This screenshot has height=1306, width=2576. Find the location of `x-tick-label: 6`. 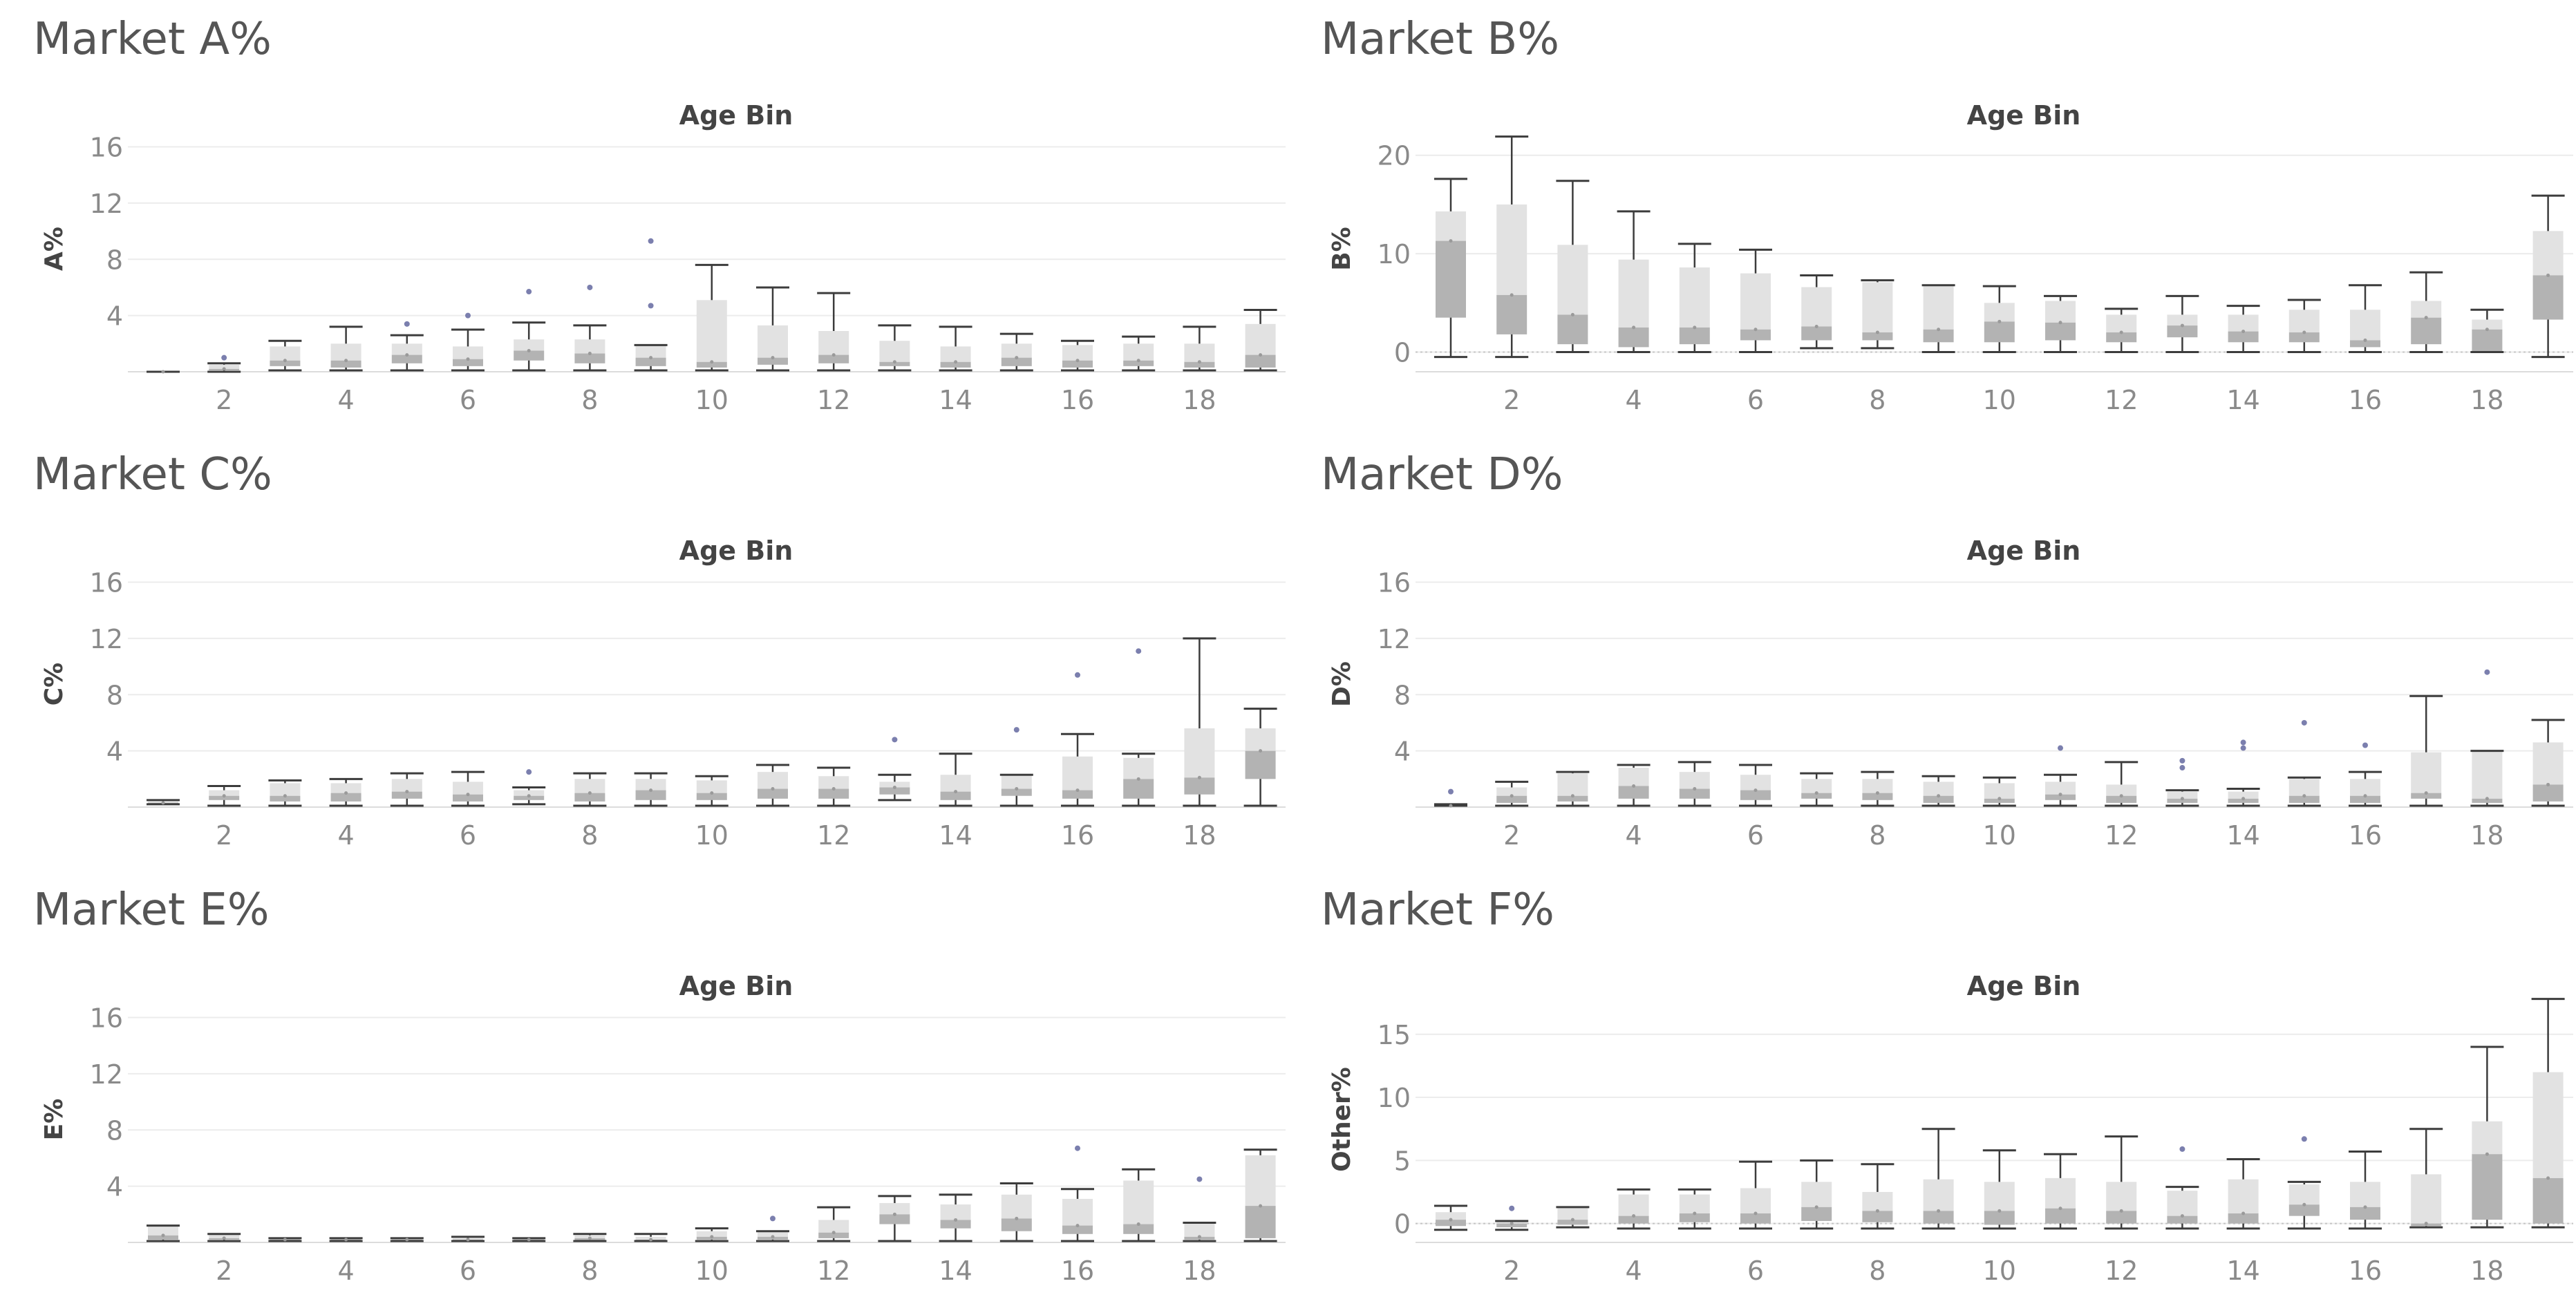

x-tick-label: 6 is located at coordinates (468, 835).